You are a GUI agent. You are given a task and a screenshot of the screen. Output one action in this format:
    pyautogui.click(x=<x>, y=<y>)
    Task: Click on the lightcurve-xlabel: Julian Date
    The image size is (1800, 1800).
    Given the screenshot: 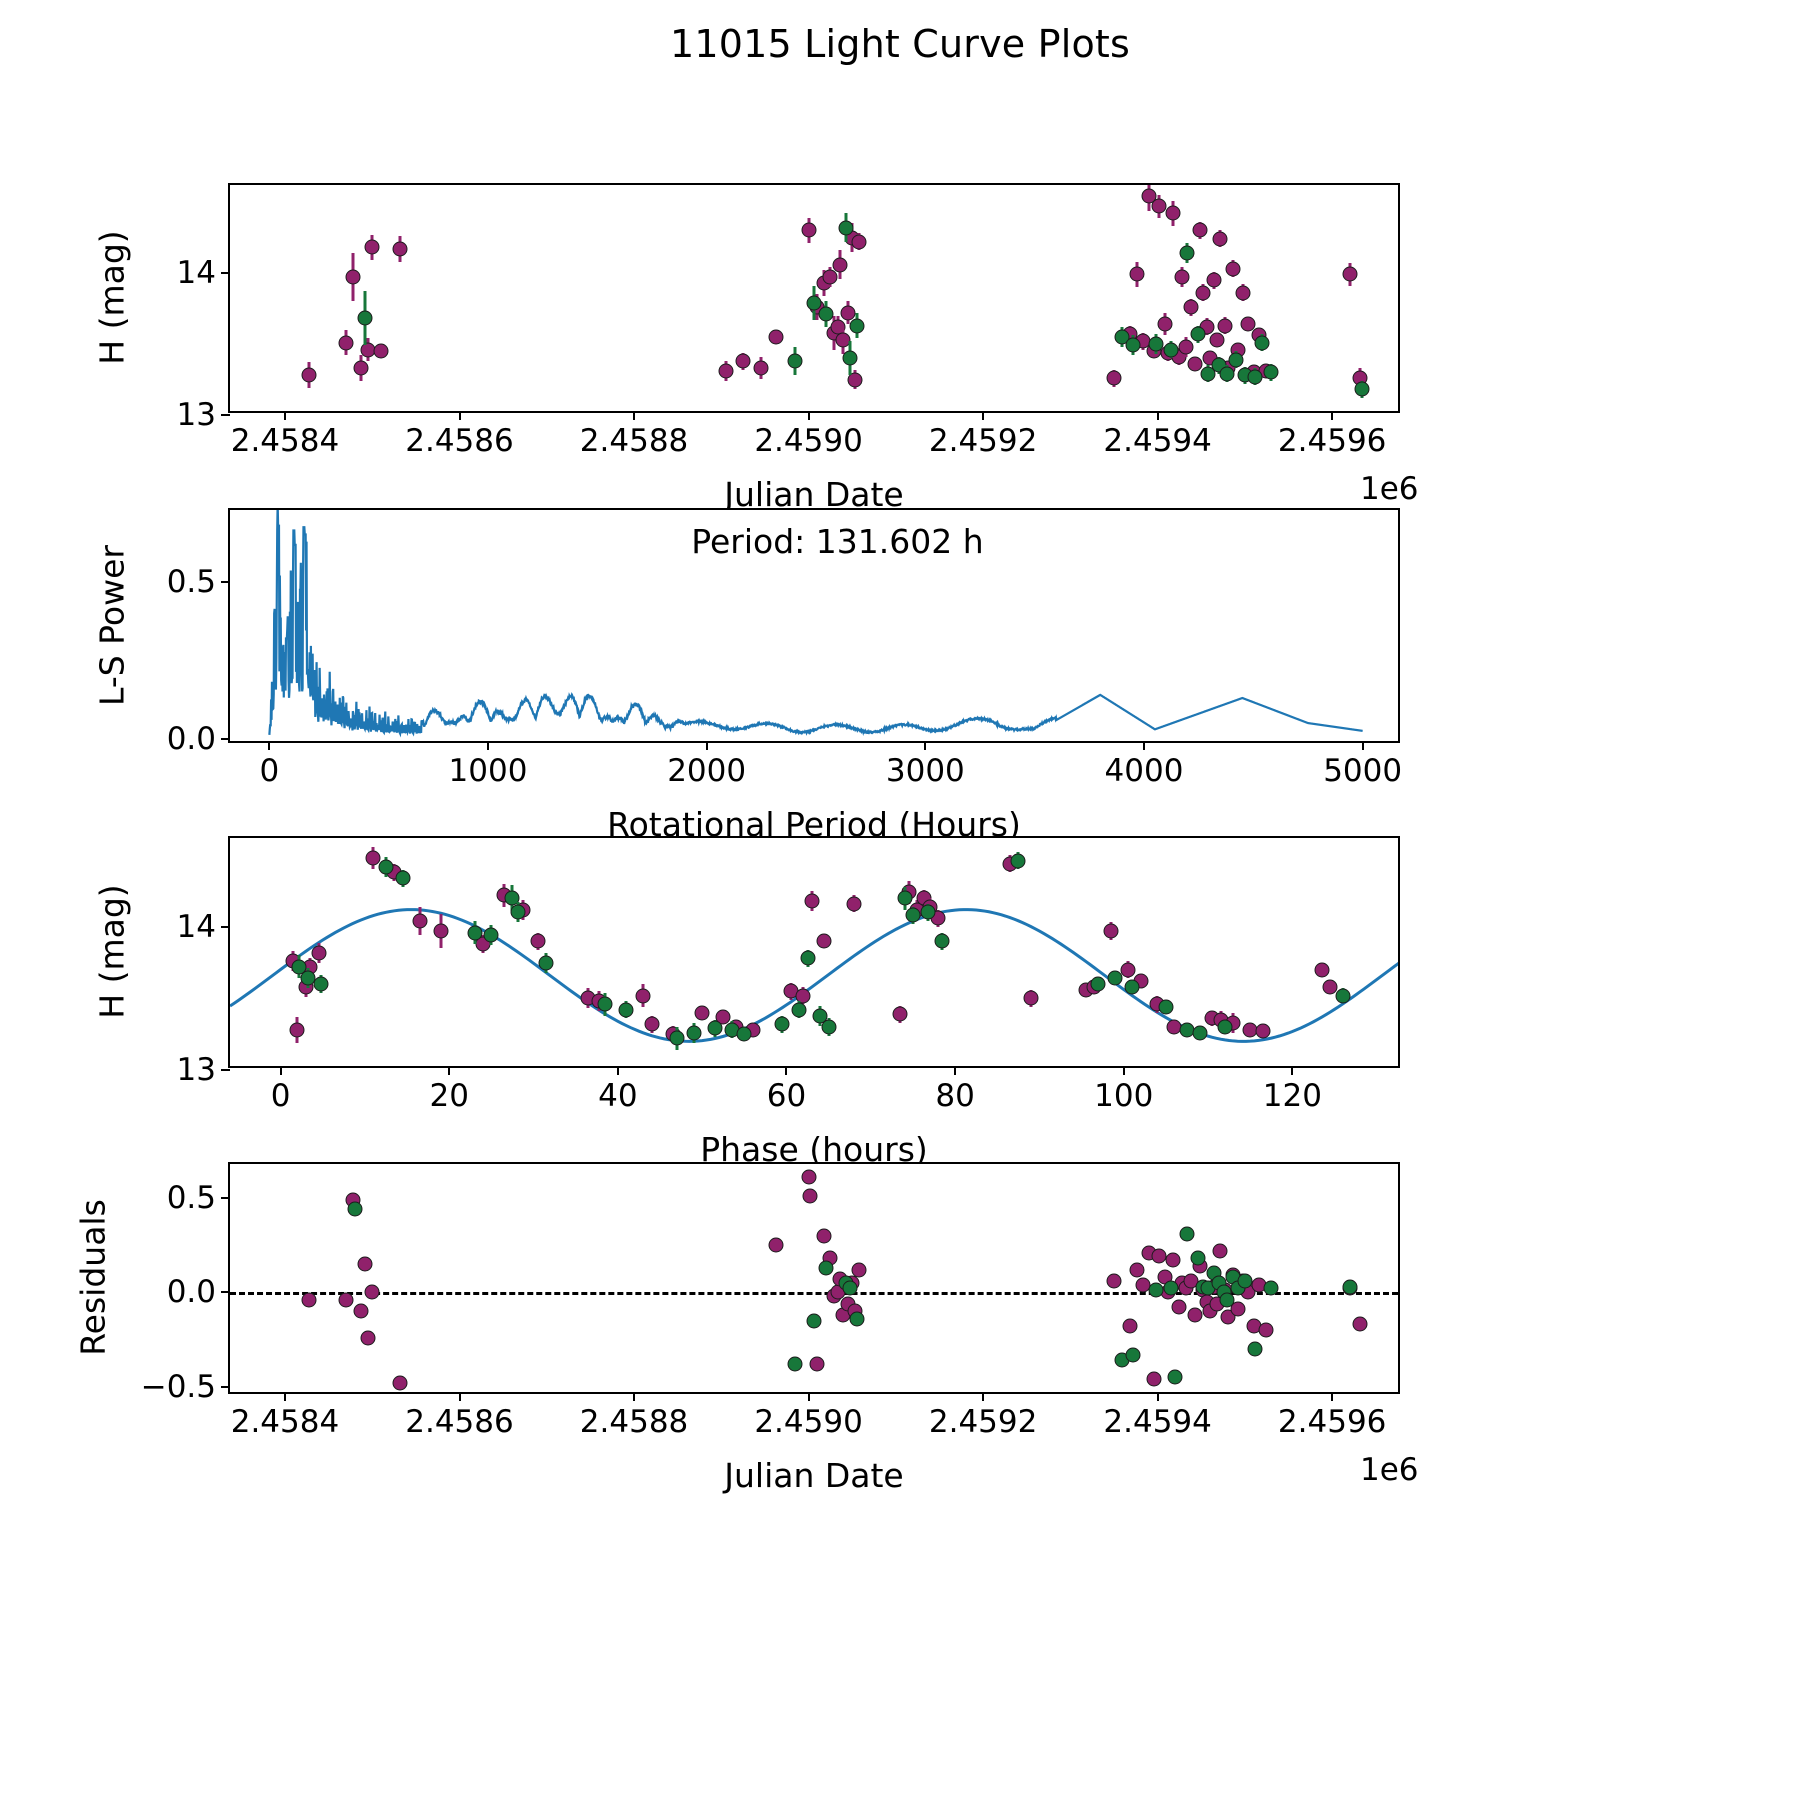 What is the action you would take?
    pyautogui.click(x=814, y=494)
    